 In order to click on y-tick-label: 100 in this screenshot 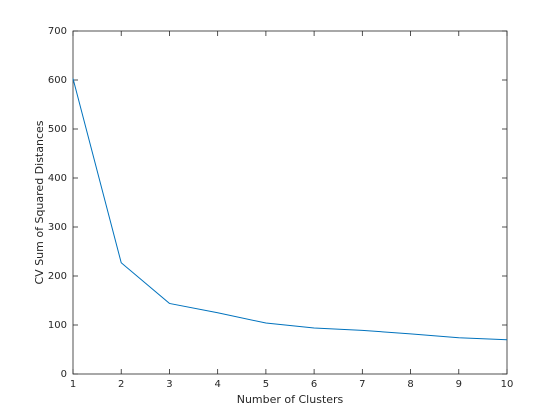, I will do `click(57, 325)`.